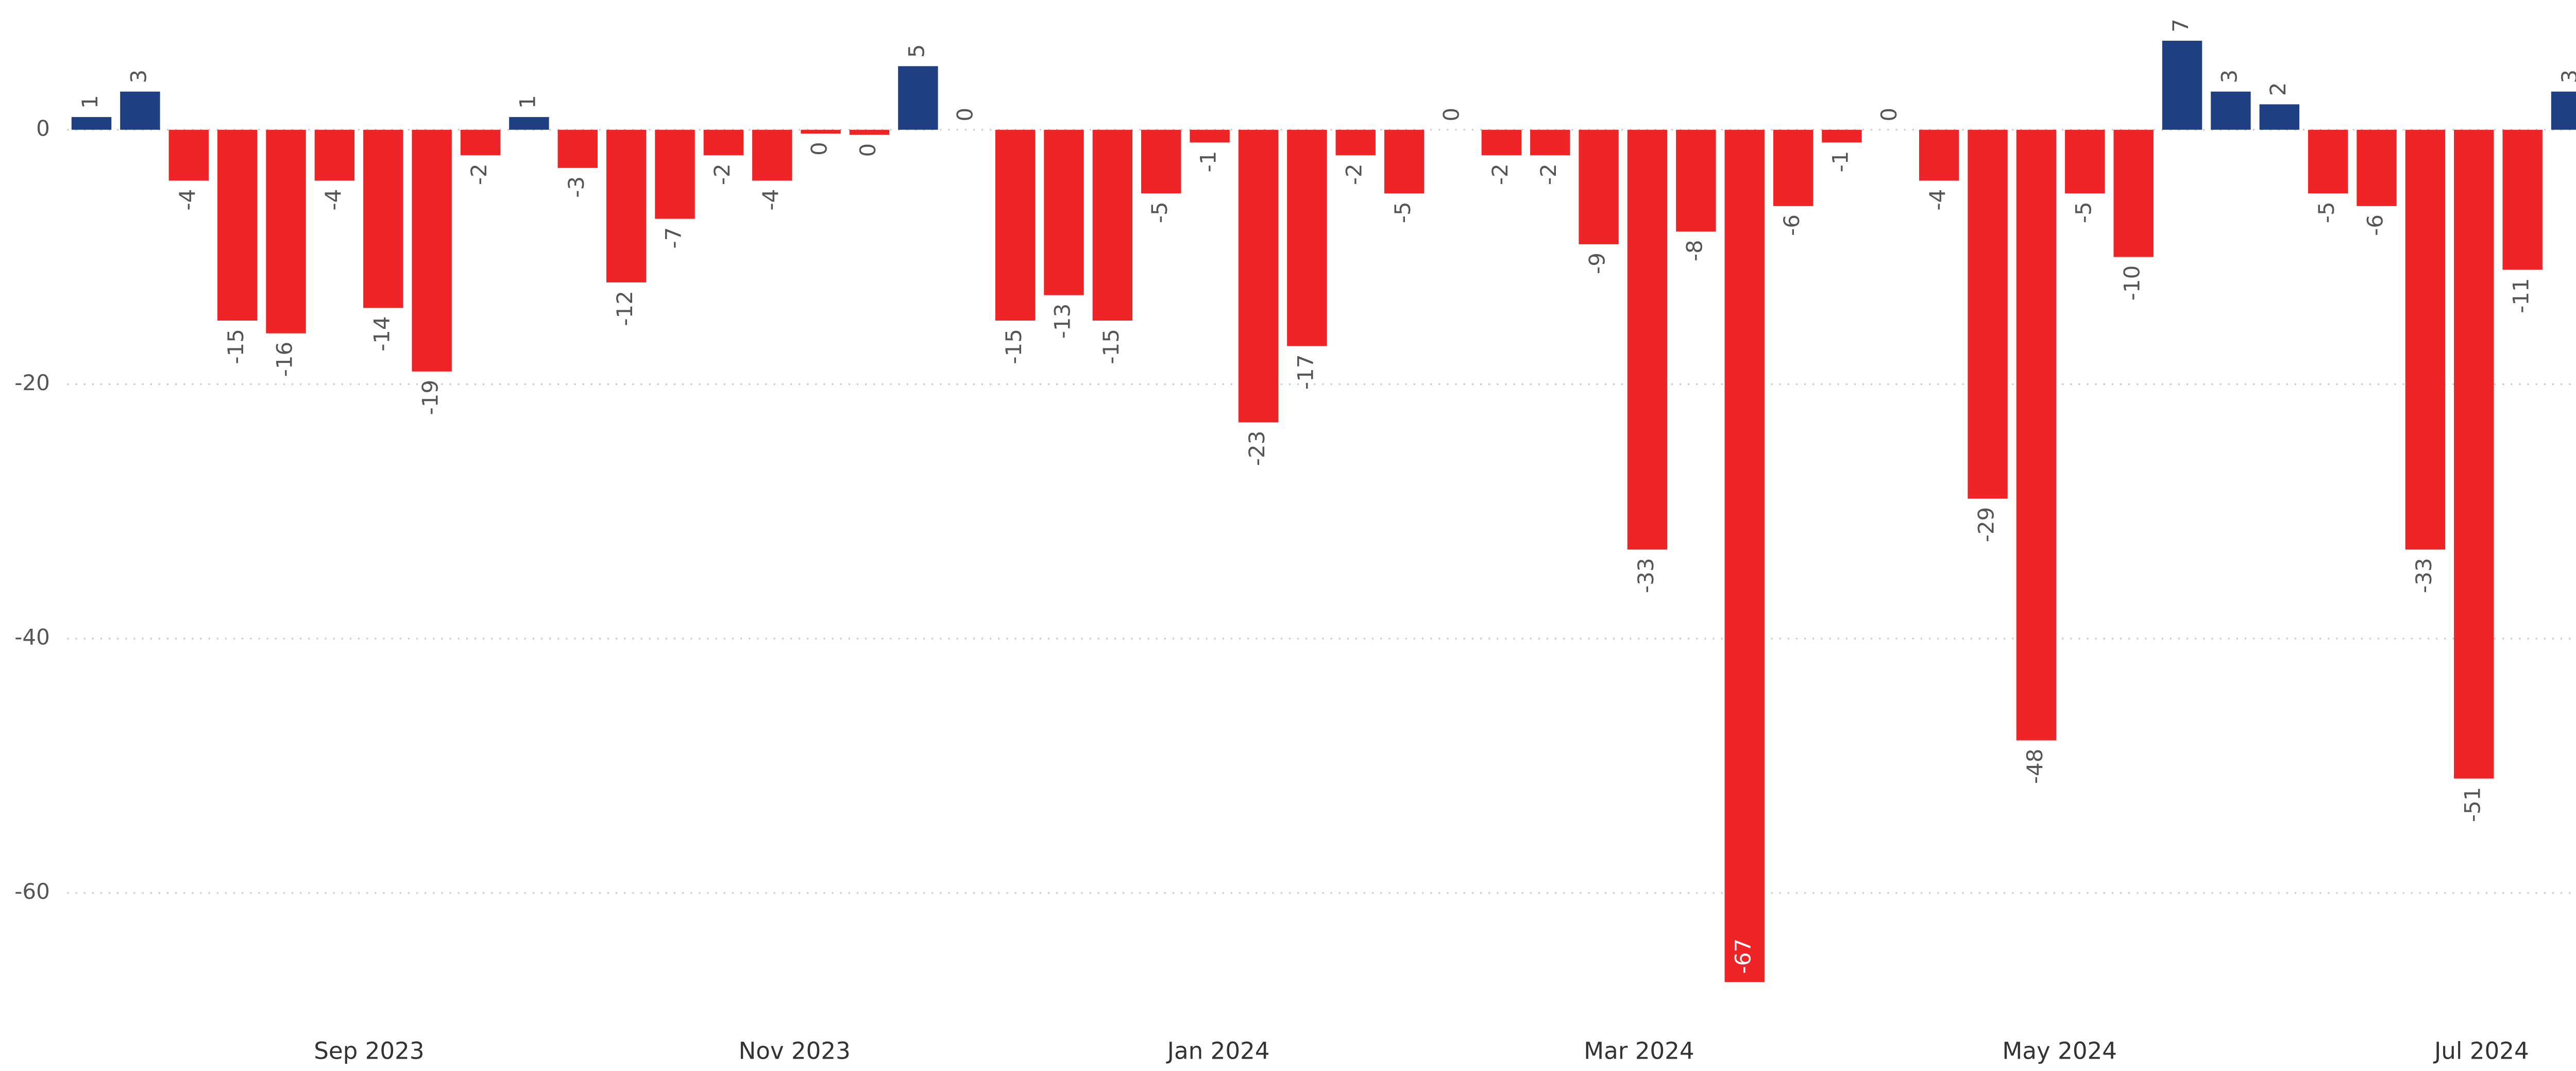  Describe the element at coordinates (673, 238) in the screenshot. I see `data-label: -7` at that location.